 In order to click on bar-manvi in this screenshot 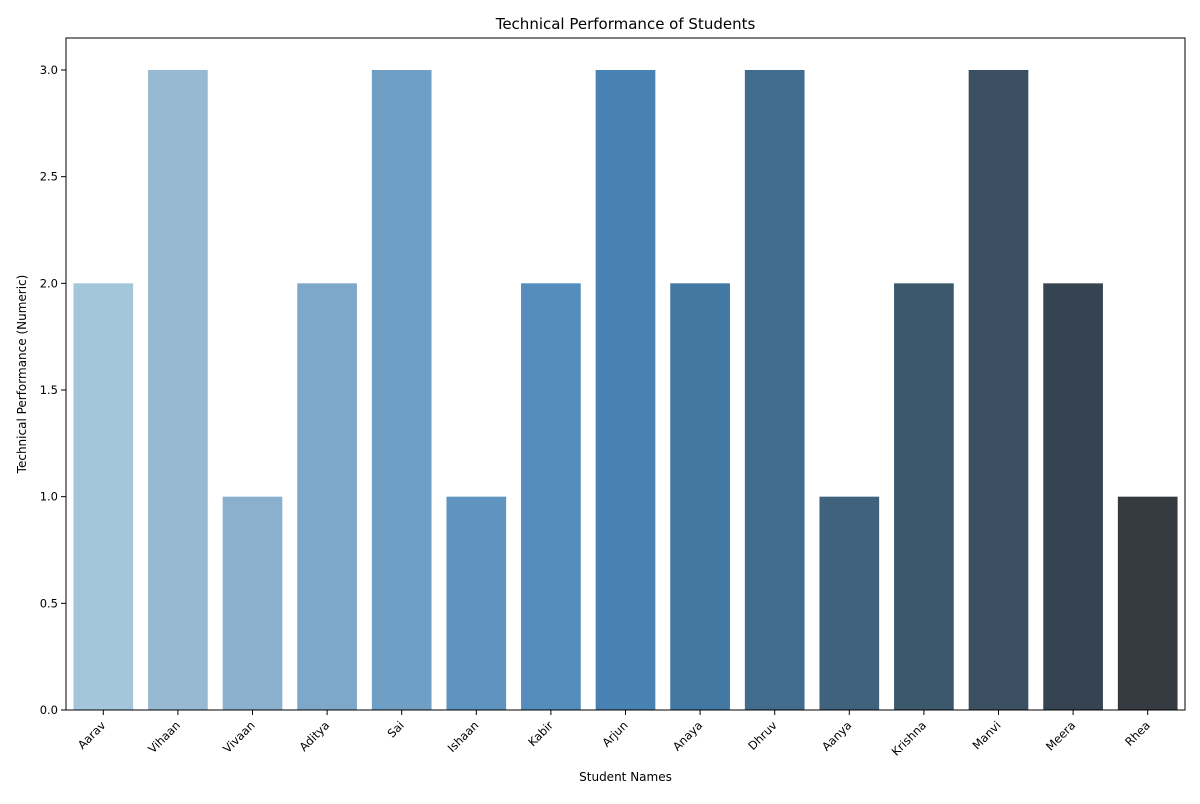, I will do `click(998, 390)`.